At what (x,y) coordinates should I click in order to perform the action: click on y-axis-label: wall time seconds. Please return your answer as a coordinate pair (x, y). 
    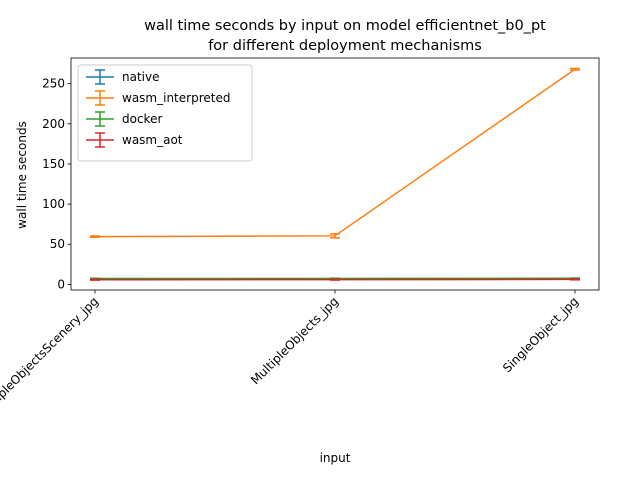
    Looking at the image, I should click on (22, 175).